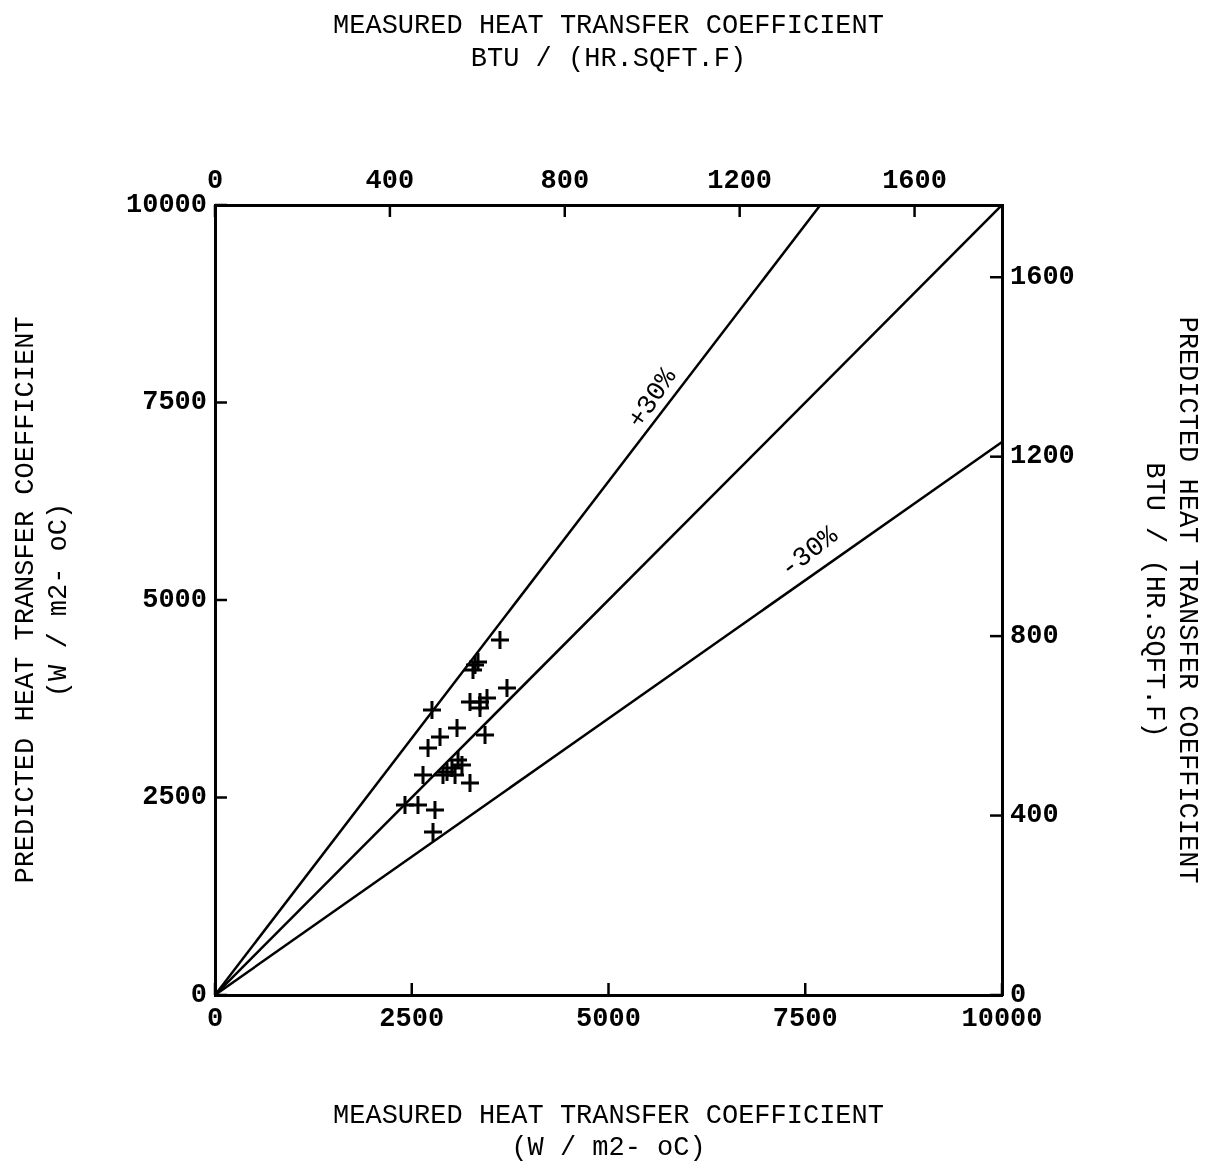 Image resolution: width=1213 pixels, height=1174 pixels. What do you see at coordinates (1170, 600) in the screenshot?
I see `y2-axis-title: PREDICTED HEAT TRANSFER COEFFICIENT BTU / (HR.SQFT.F)` at bounding box center [1170, 600].